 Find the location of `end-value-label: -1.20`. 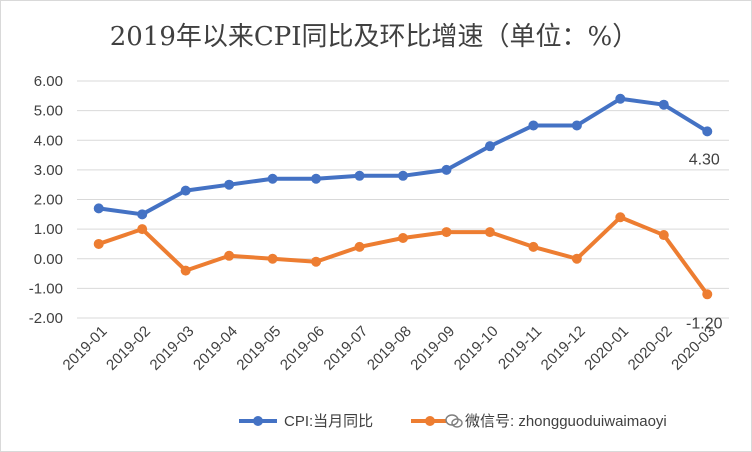

end-value-label: -1.20 is located at coordinates (704, 323).